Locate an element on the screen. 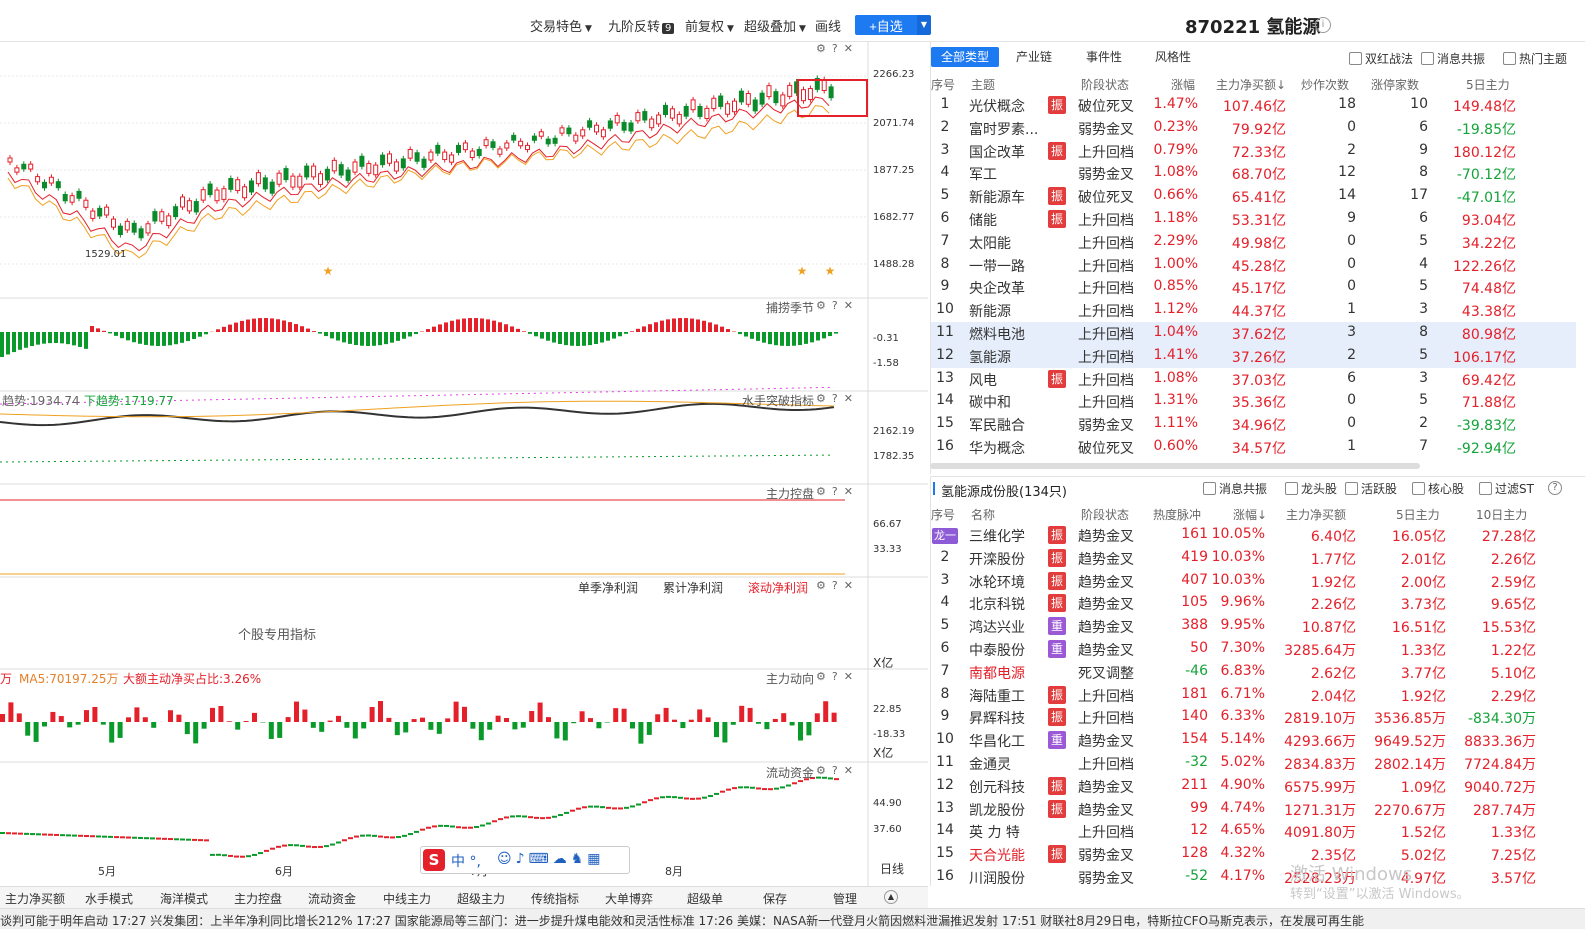  panel2-controls-icon: ⚙?✕ is located at coordinates (837, 305).